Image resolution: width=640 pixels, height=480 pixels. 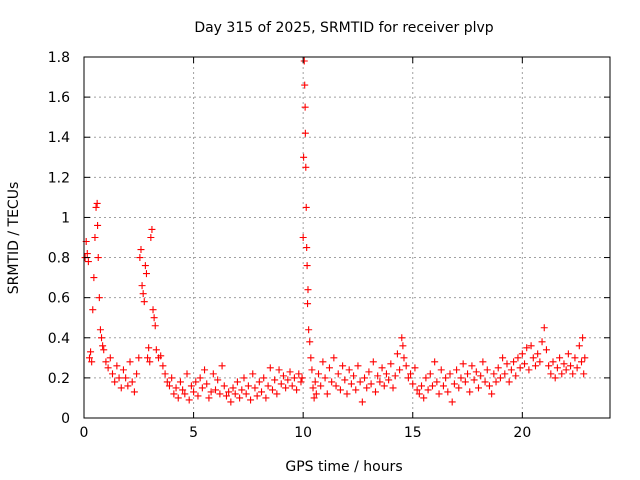 I want to click on y-axis-label: SRMTID / TECUs, so click(x=14, y=238).